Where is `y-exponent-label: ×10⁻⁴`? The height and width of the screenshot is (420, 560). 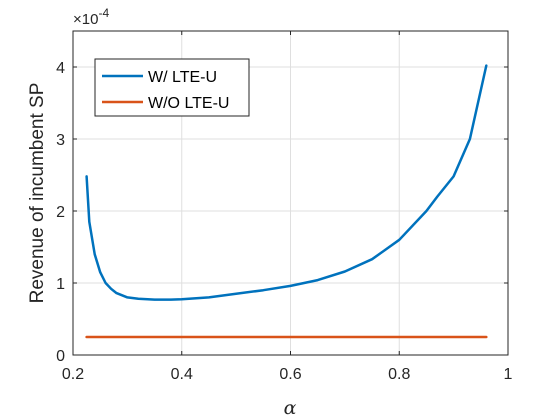 y-exponent-label: ×10⁻⁴ is located at coordinates (91, 17).